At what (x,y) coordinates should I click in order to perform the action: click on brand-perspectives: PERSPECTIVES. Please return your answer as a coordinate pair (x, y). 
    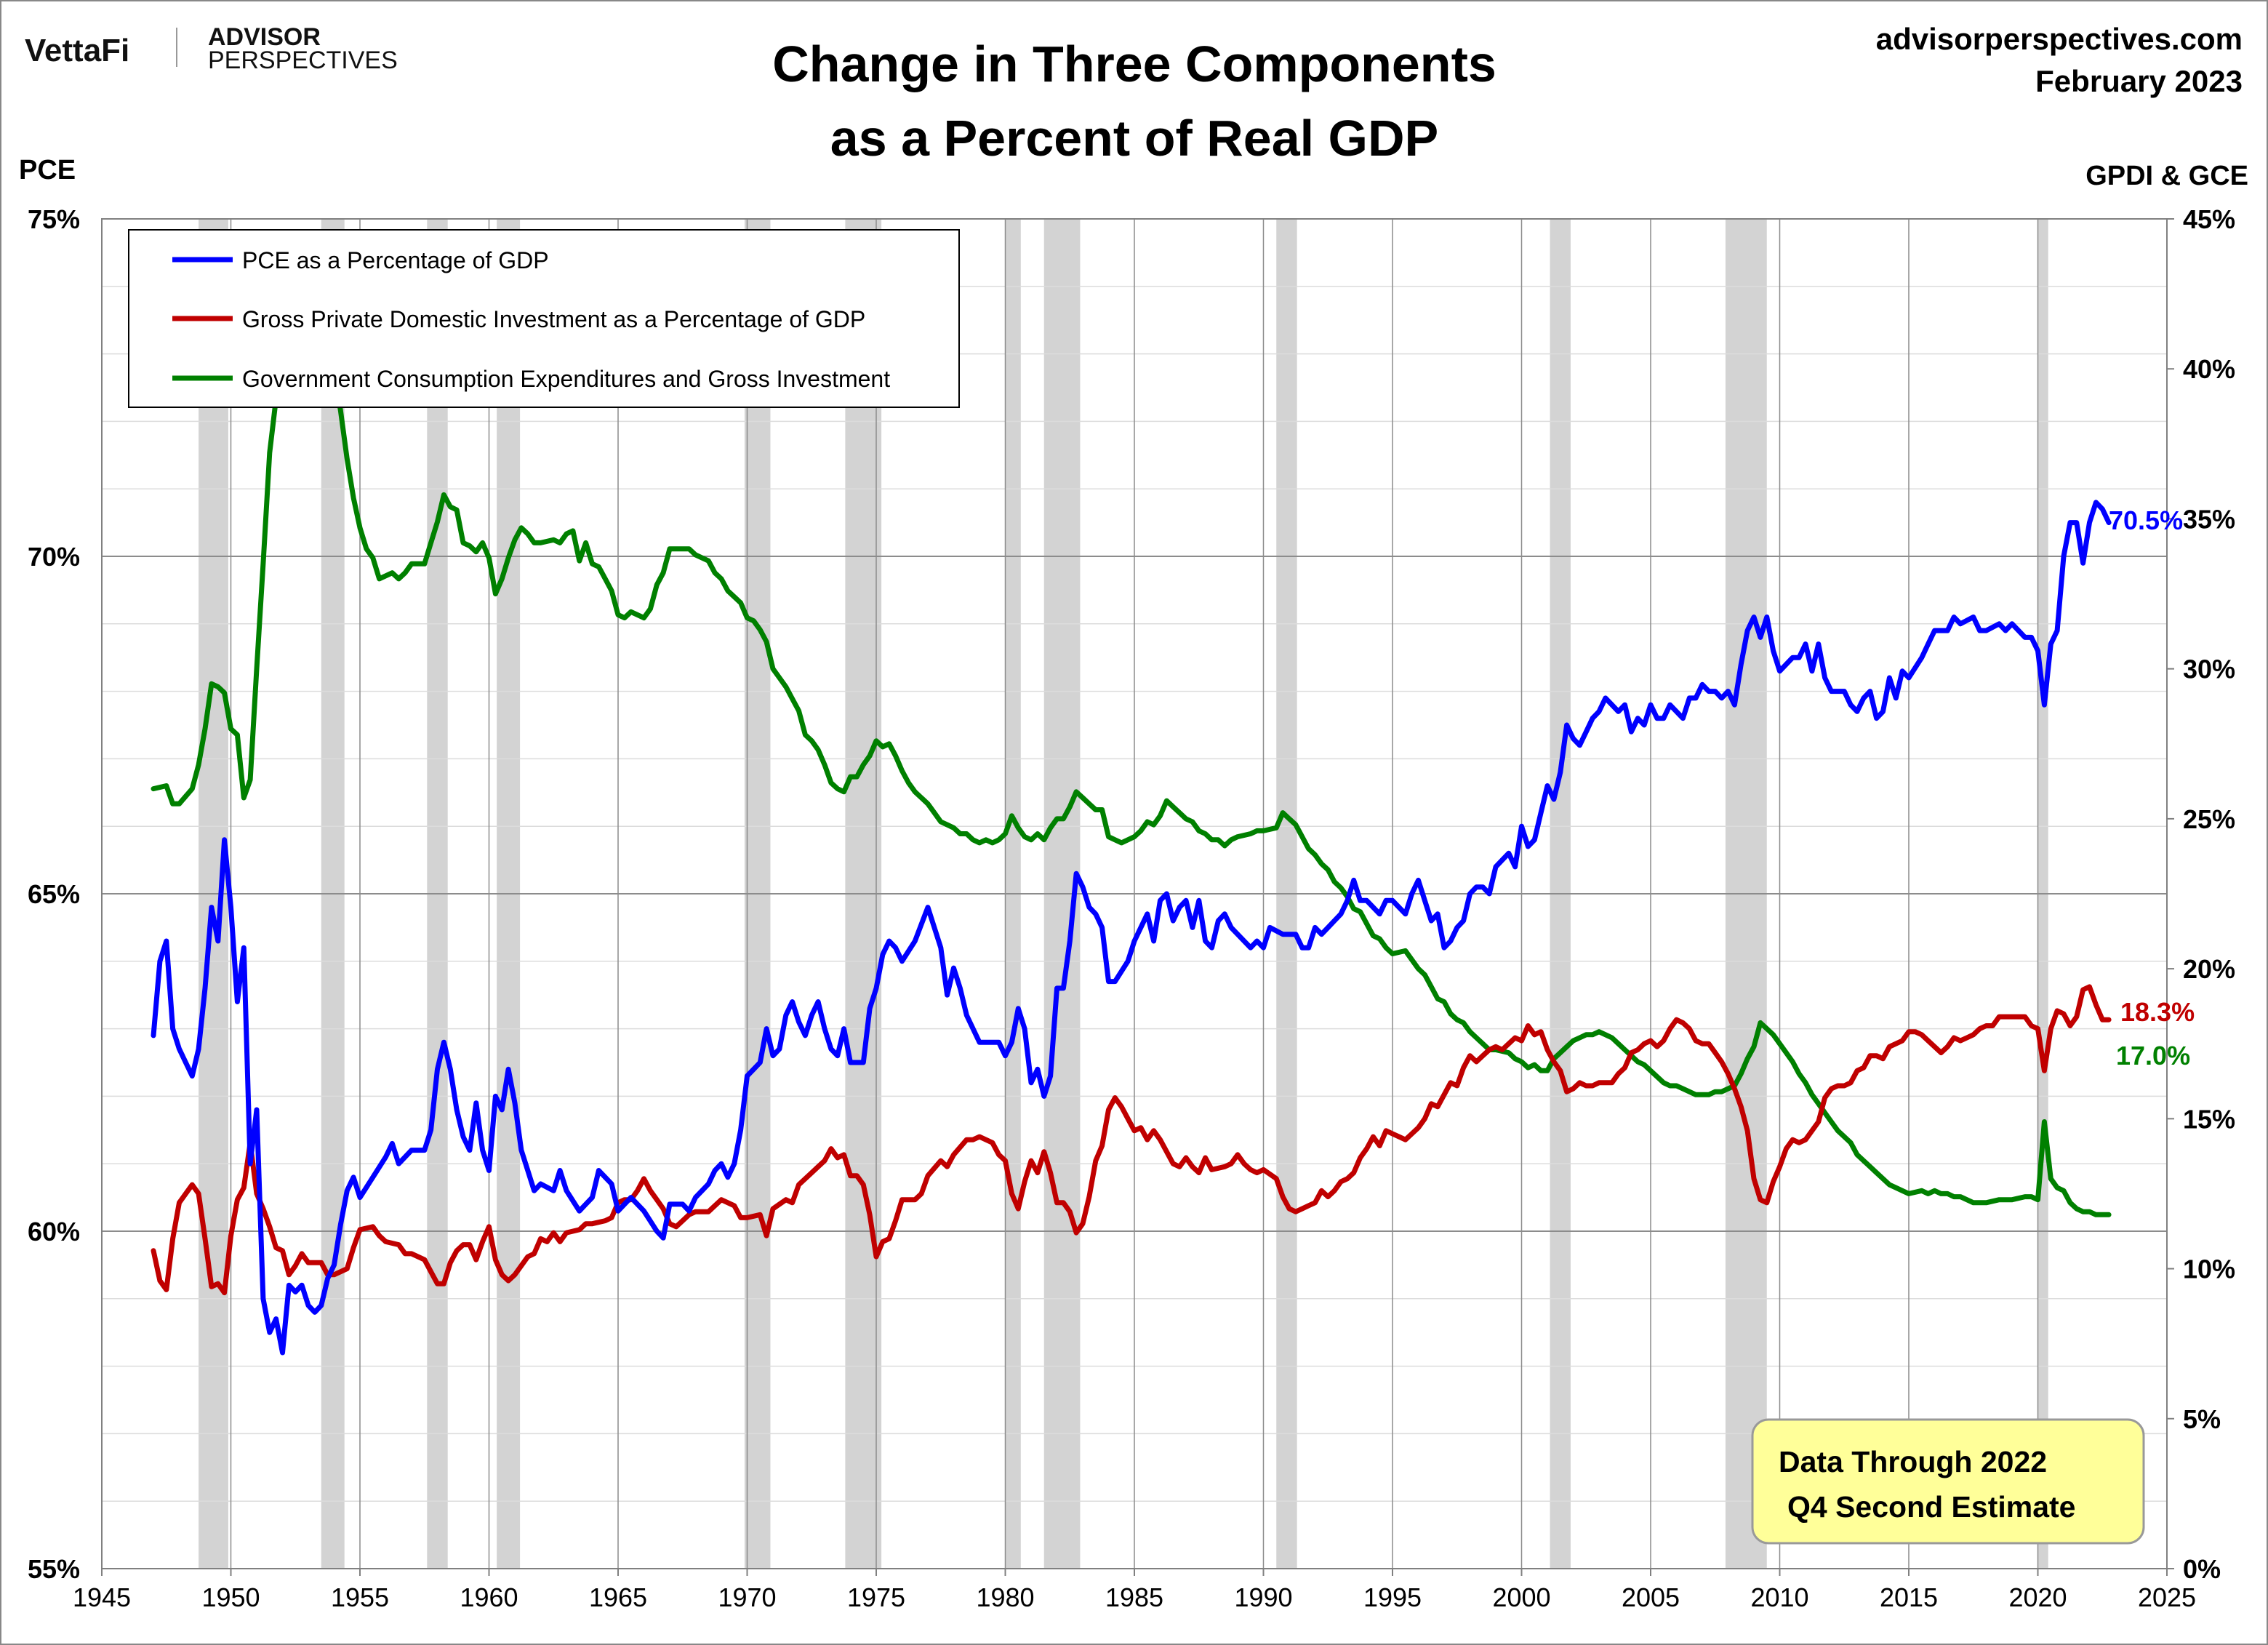
    Looking at the image, I should click on (303, 60).